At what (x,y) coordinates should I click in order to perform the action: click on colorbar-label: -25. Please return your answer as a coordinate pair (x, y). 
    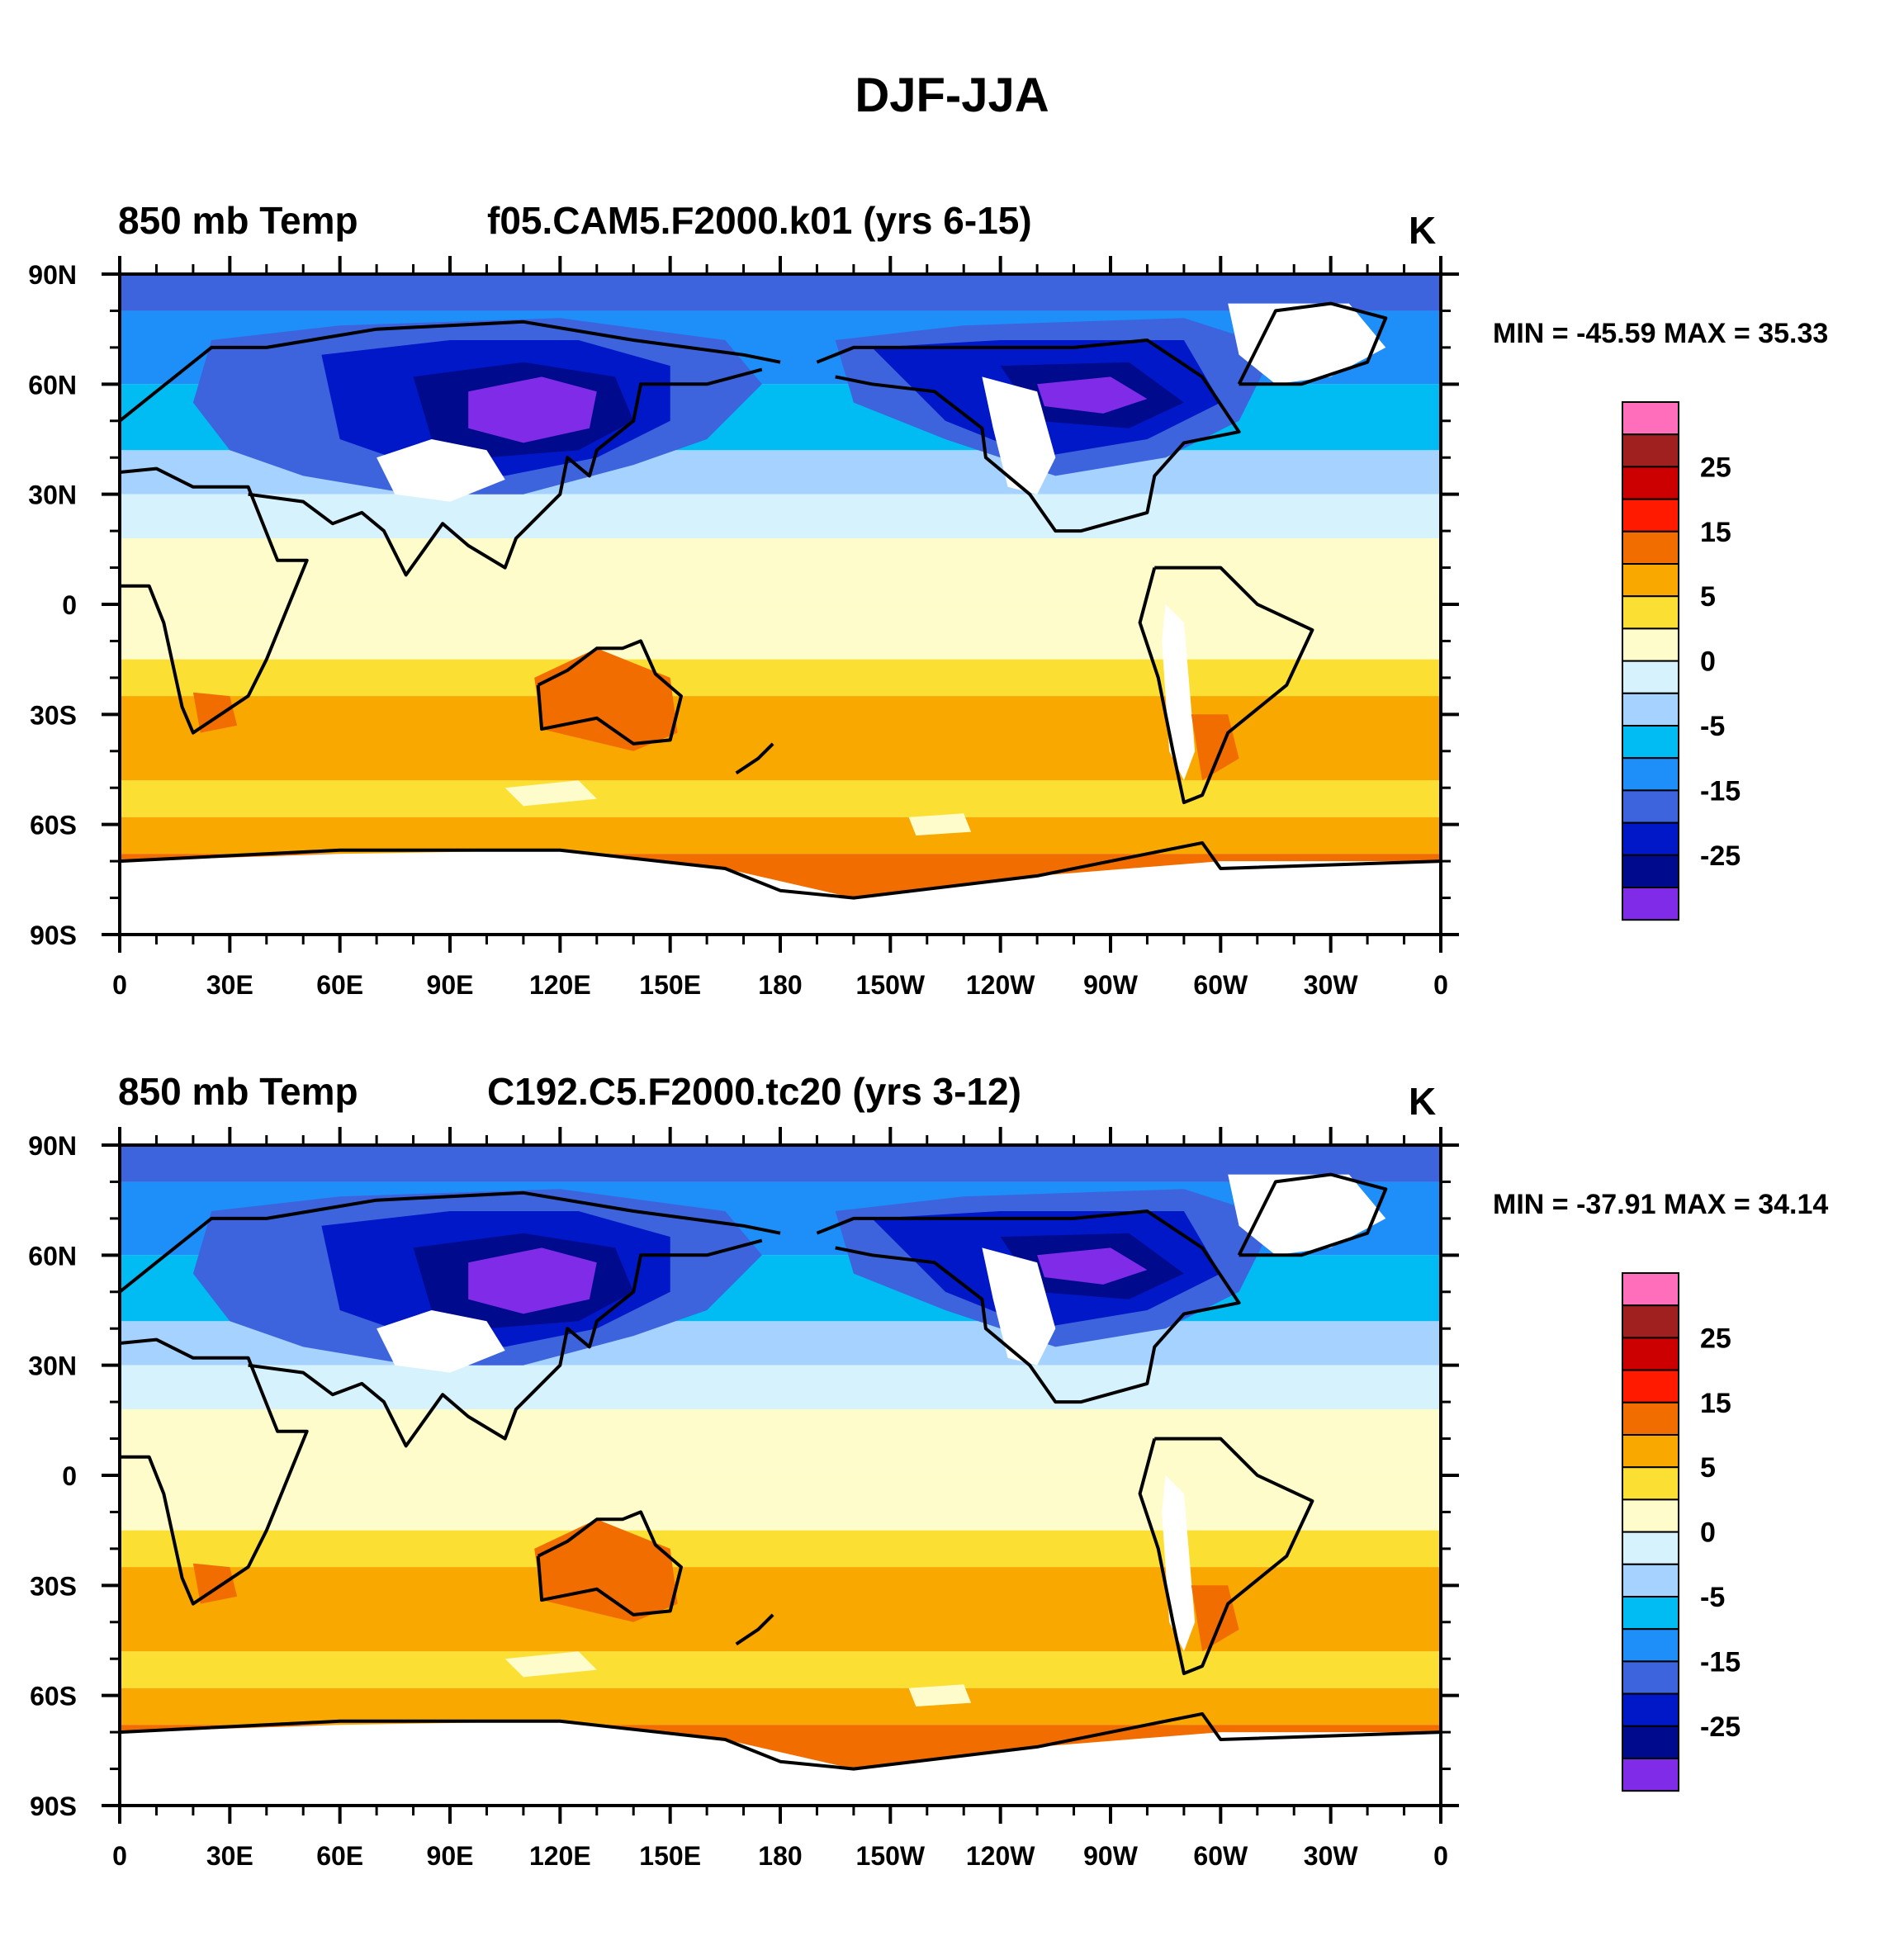
    Looking at the image, I should click on (1720, 1727).